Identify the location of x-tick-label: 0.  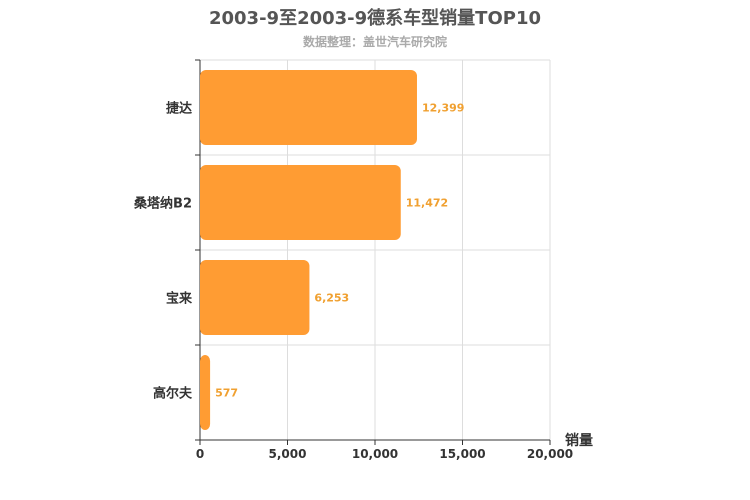
(200, 454).